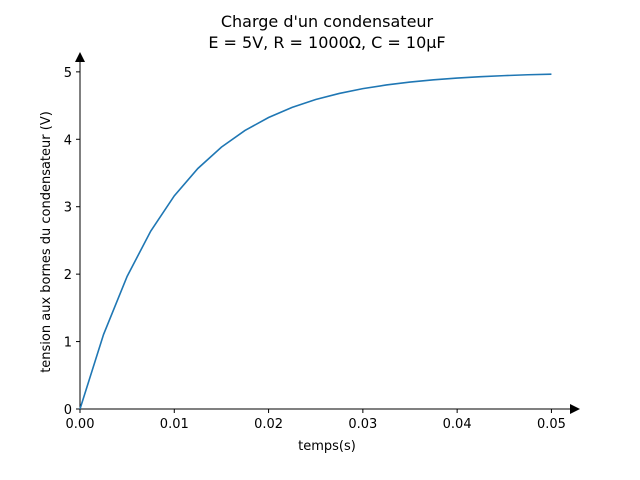 The image size is (640, 480). Describe the element at coordinates (68, 140) in the screenshot. I see `y-tick-label: 4` at that location.